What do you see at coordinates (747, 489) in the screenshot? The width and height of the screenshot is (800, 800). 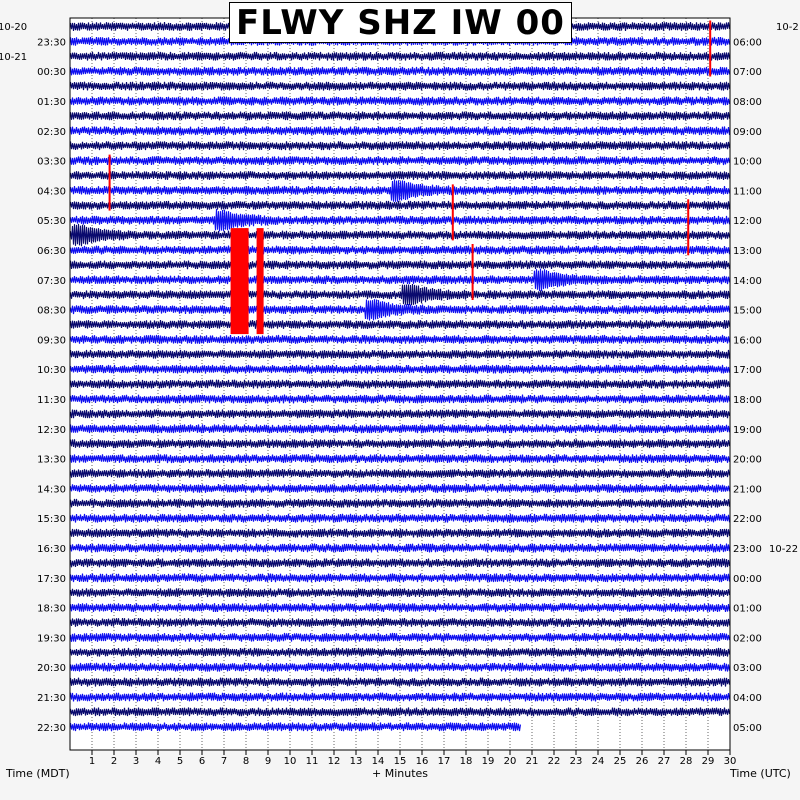 I see `right-time-label: 21:00` at bounding box center [747, 489].